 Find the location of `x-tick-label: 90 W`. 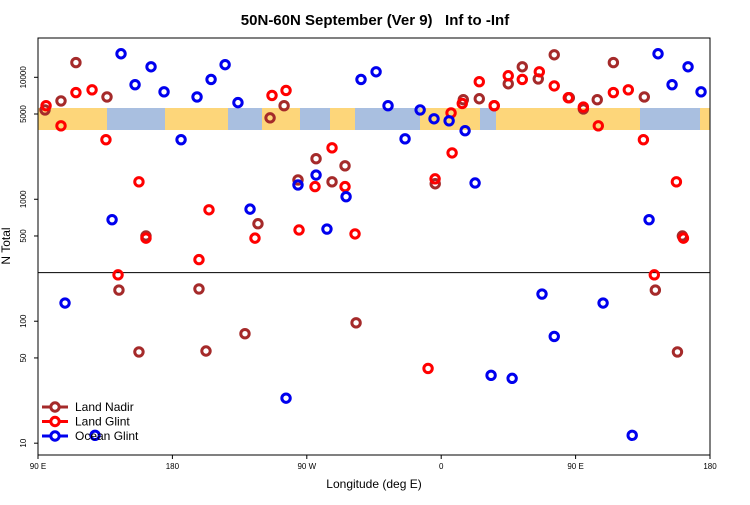

x-tick-label: 90 W is located at coordinates (306, 466).